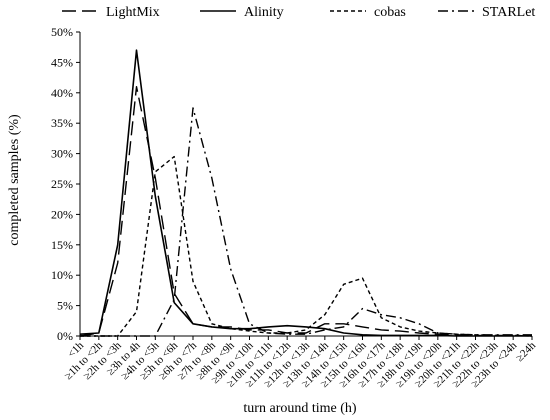 This screenshot has height=420, width=550. Describe the element at coordinates (14, 180) in the screenshot. I see `y-axis-label: completed samples (%)` at that location.